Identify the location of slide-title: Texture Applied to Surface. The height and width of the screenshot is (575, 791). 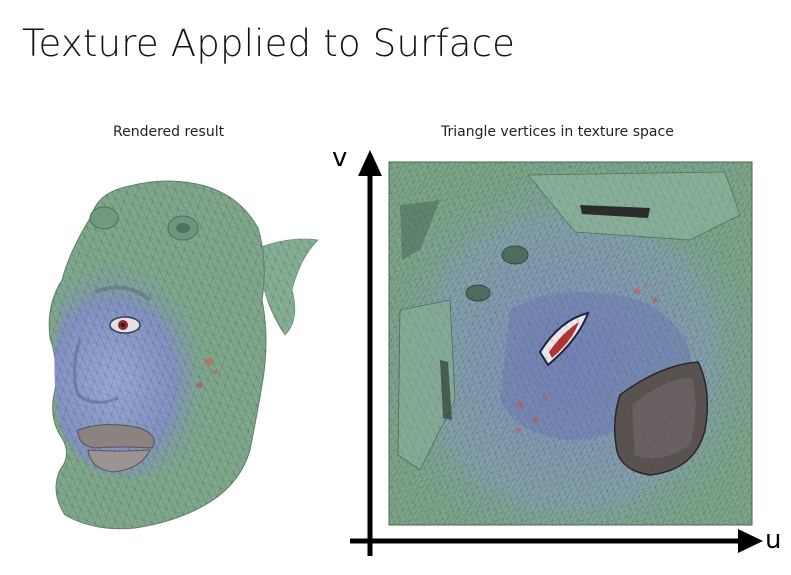
(269, 43).